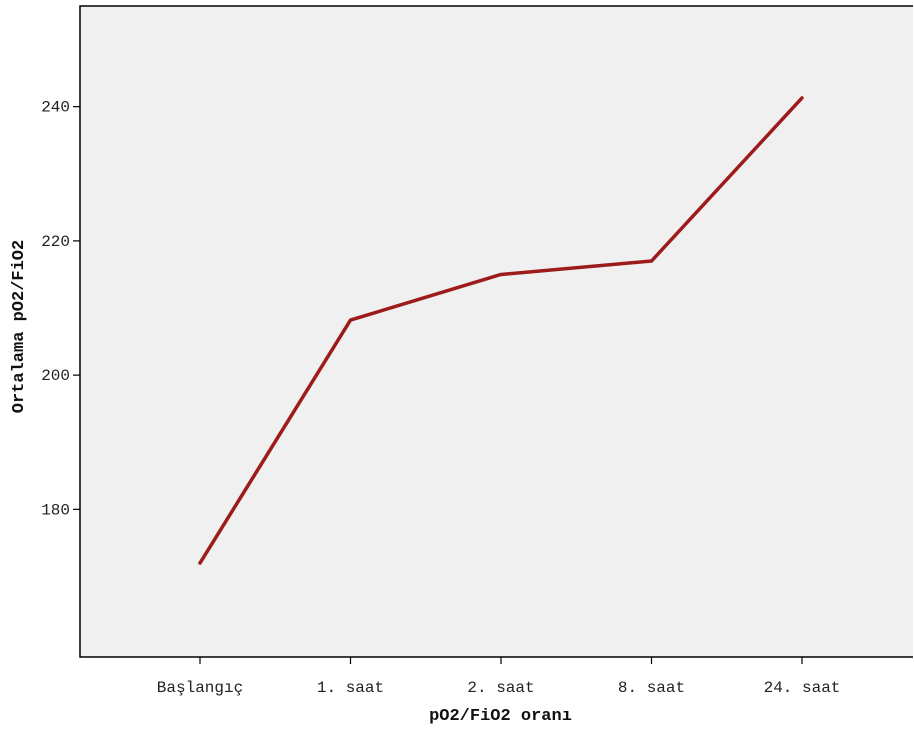 The width and height of the screenshot is (914, 731). Describe the element at coordinates (55, 242) in the screenshot. I see `y-tick-label: 220` at that location.